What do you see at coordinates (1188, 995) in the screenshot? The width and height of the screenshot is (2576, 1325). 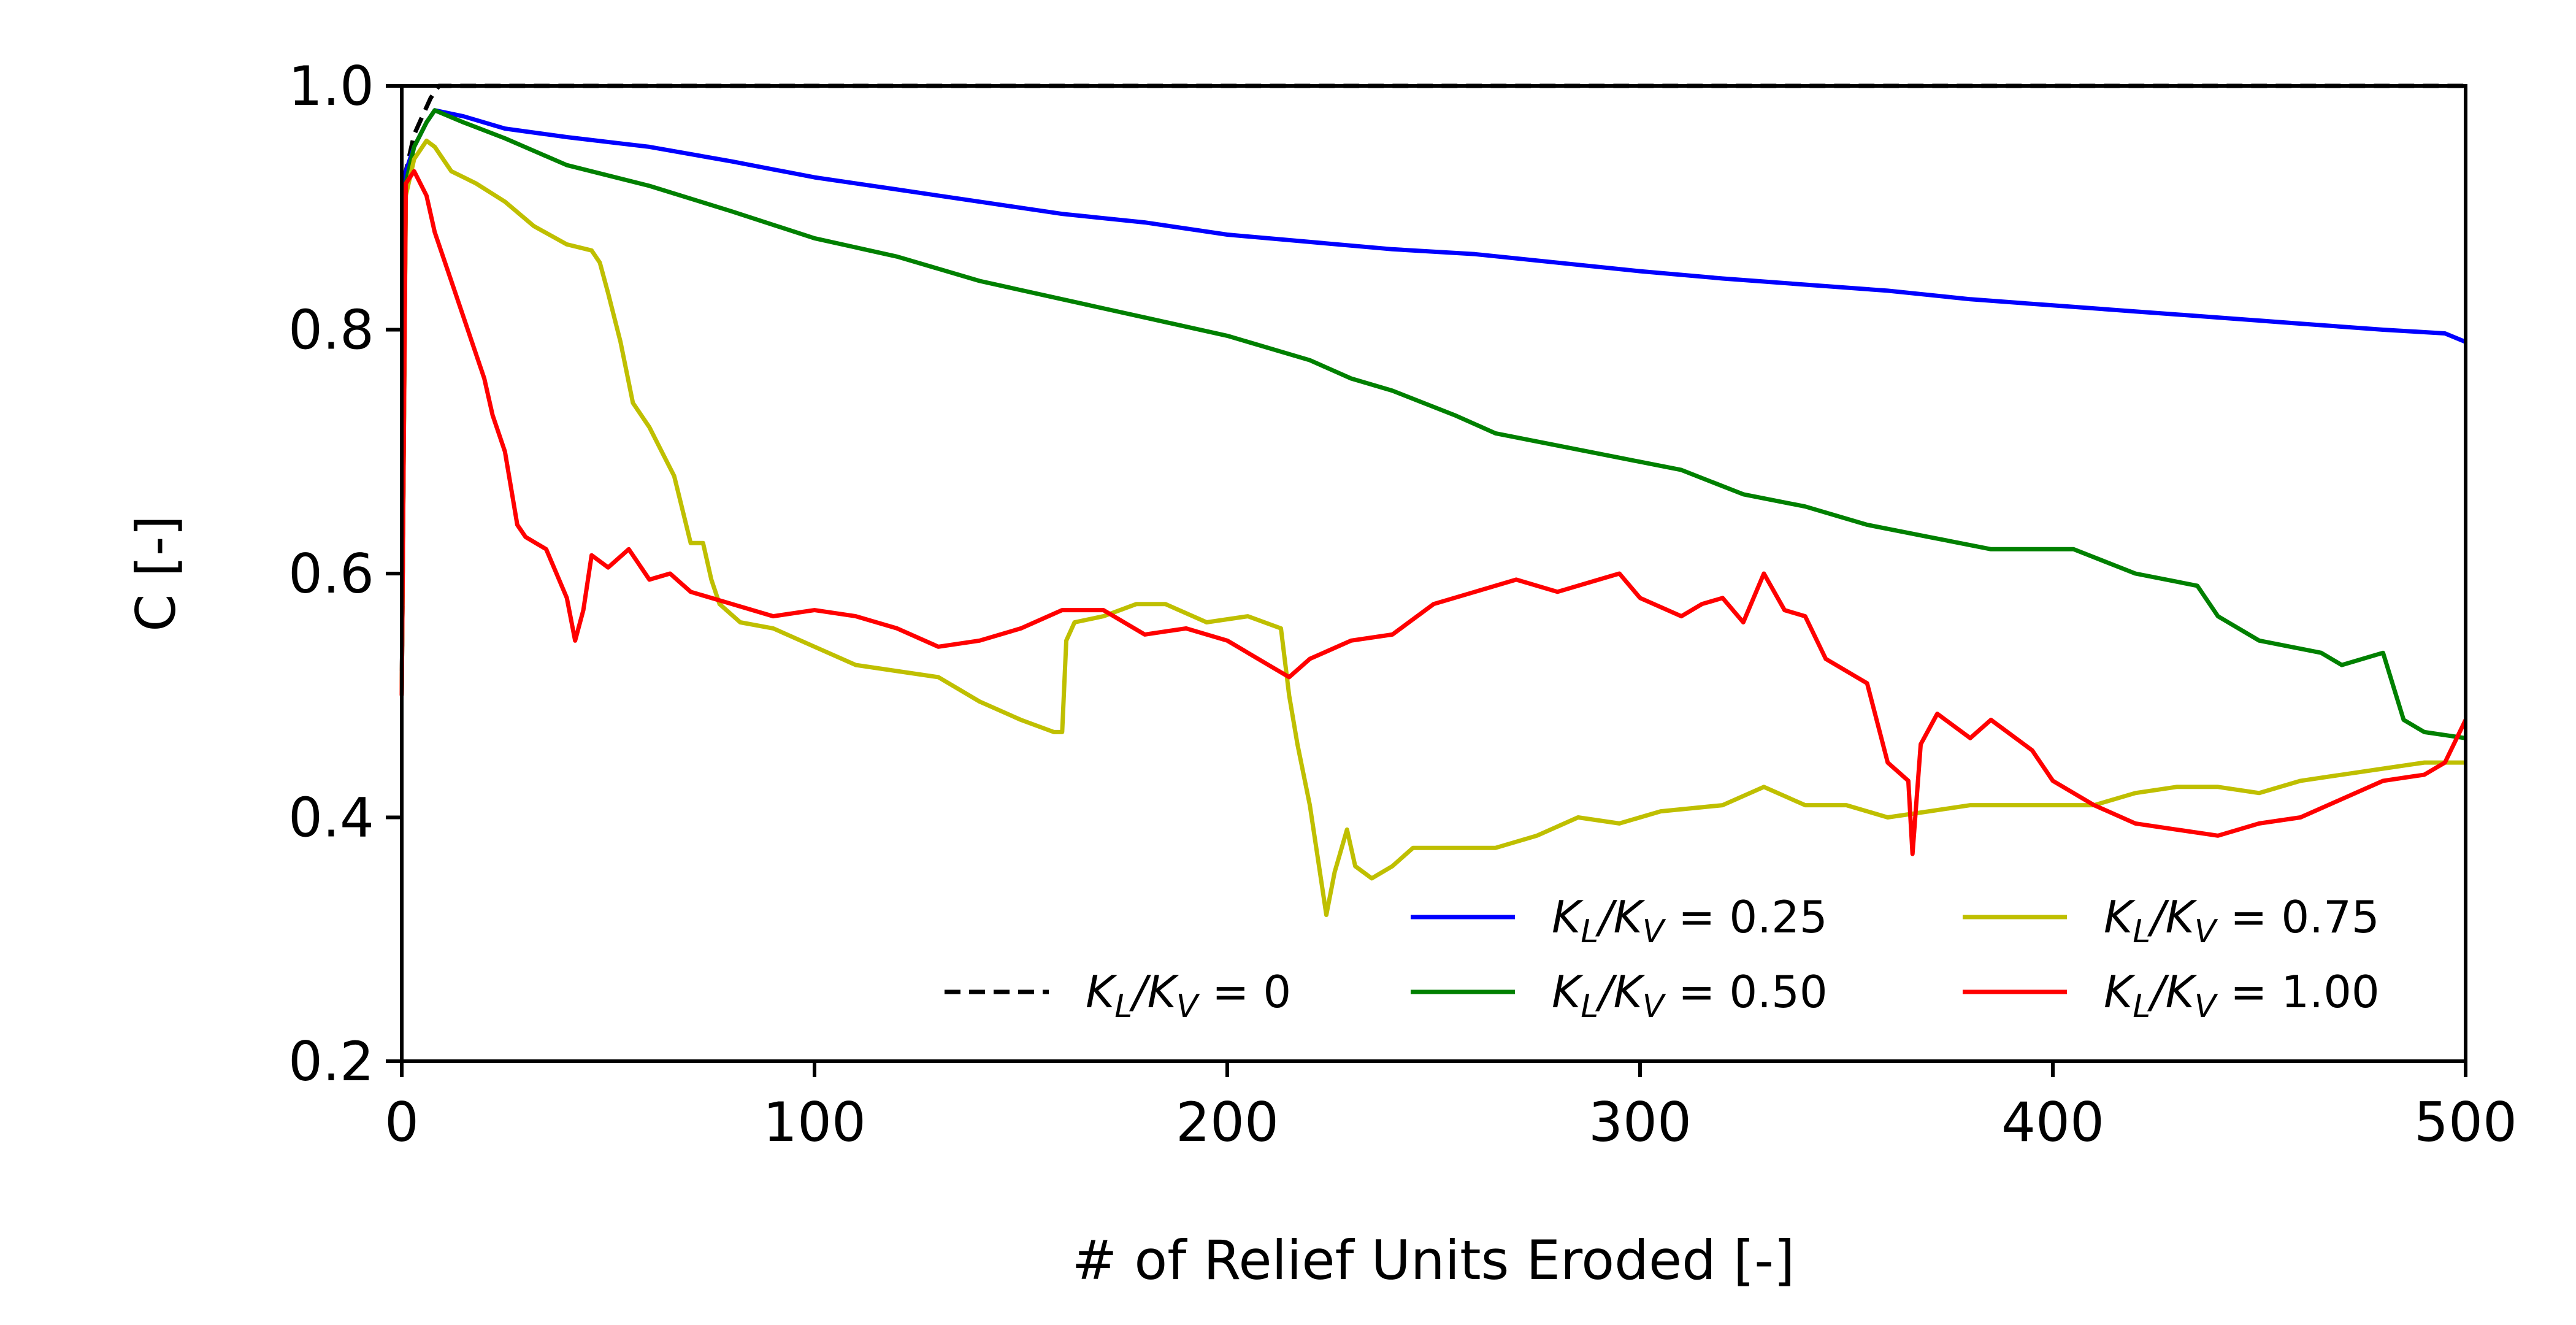 I see `legend-label-0: KL/KV = 0` at bounding box center [1188, 995].